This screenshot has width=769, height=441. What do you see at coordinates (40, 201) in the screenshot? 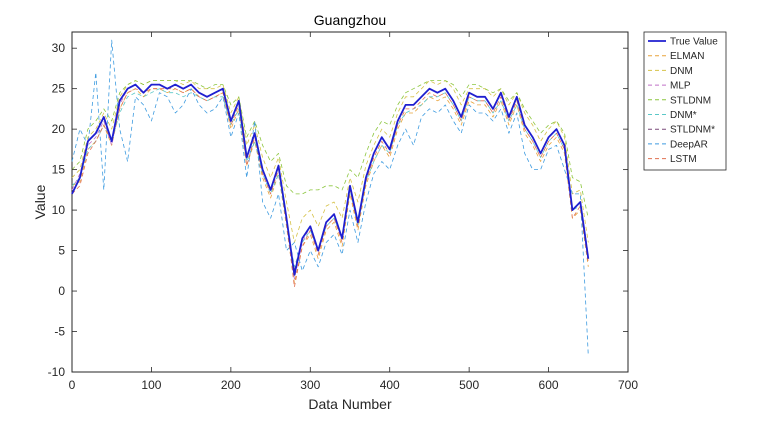
I see `y-axis-title: Value` at bounding box center [40, 201].